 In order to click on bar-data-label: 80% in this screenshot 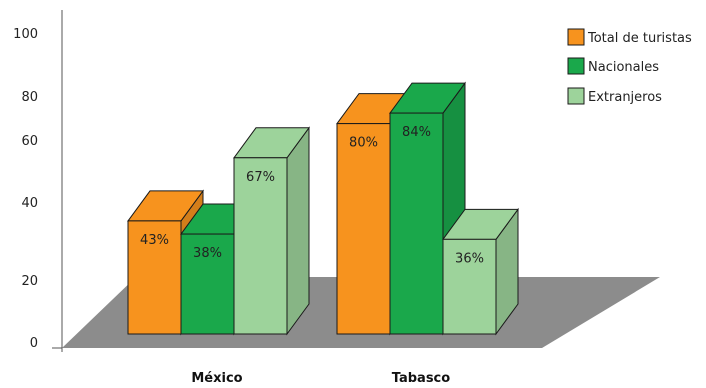, I will do `click(363, 143)`.